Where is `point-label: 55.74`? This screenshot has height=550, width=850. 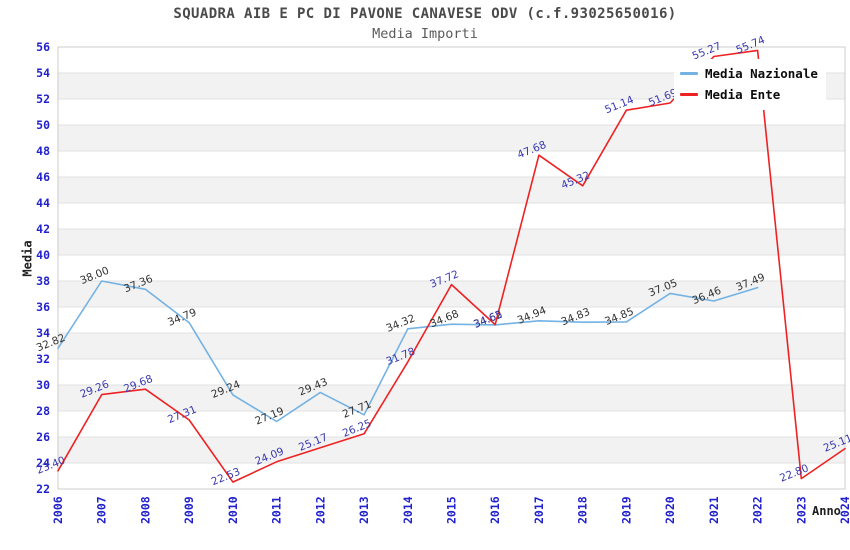 point-label: 55.74 is located at coordinates (750, 45).